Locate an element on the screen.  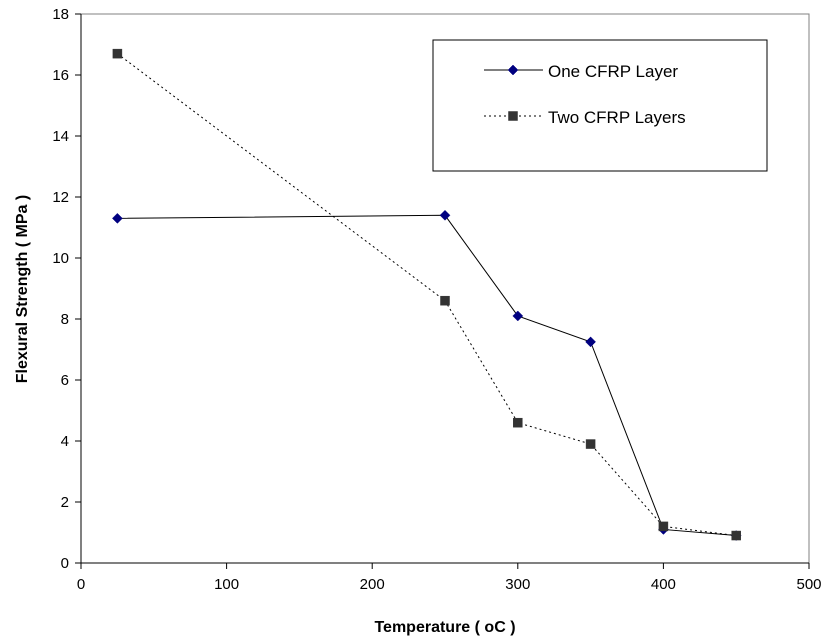
y-axis-title: Flexural Strength ( MPa ) is located at coordinates (22, 289).